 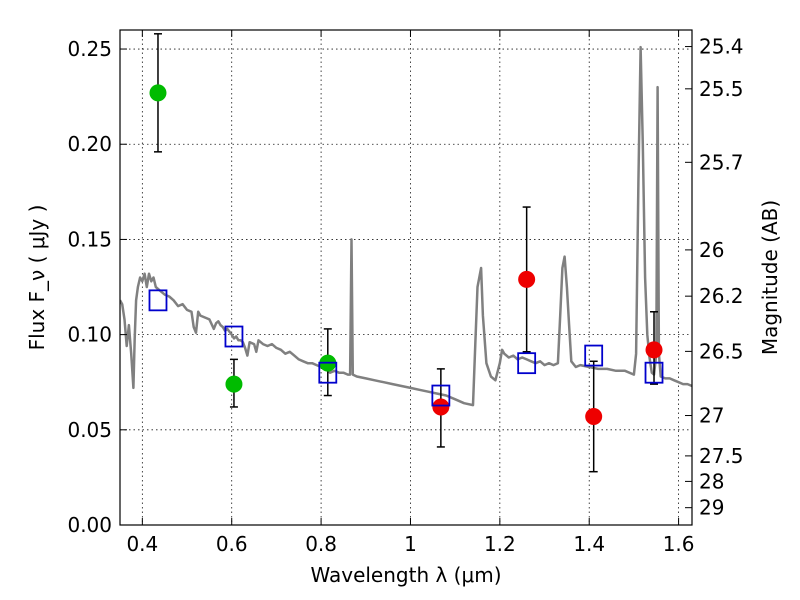 What do you see at coordinates (500, 544) in the screenshot?
I see `x-tick-label: 1.2` at bounding box center [500, 544].